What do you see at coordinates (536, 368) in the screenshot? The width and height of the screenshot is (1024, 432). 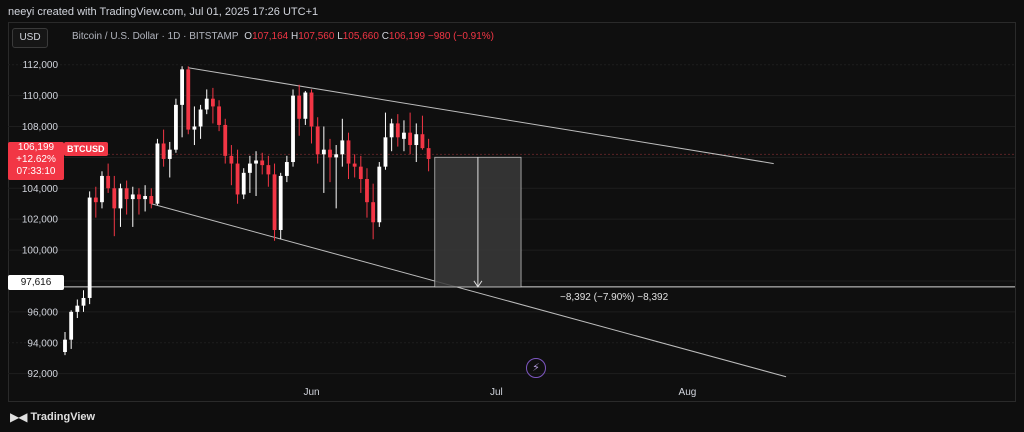 I see `lightning-icon: ⚡` at bounding box center [536, 368].